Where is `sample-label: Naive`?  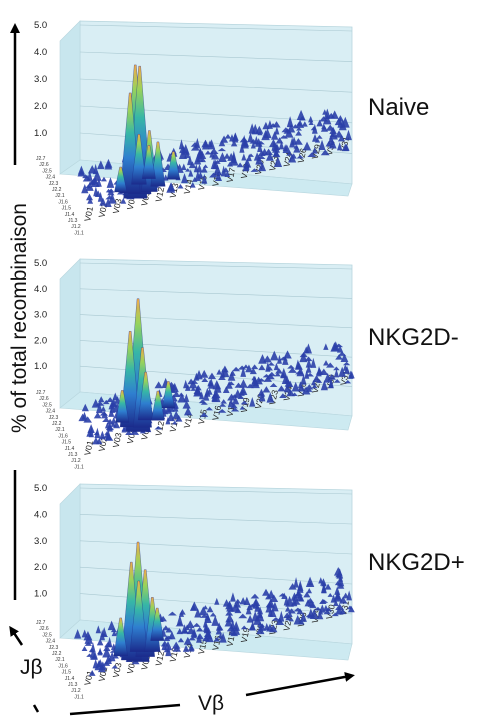 sample-label: Naive is located at coordinates (398, 107).